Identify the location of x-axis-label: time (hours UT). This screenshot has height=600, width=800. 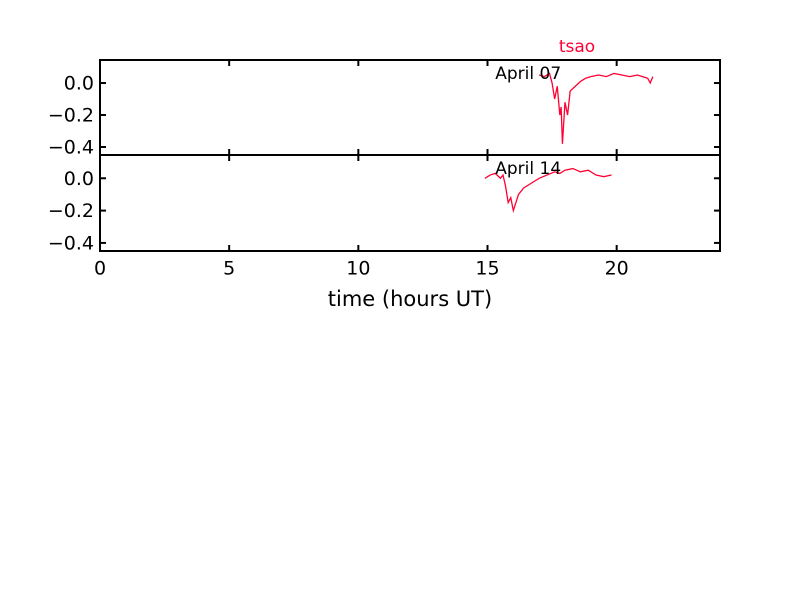
(410, 299).